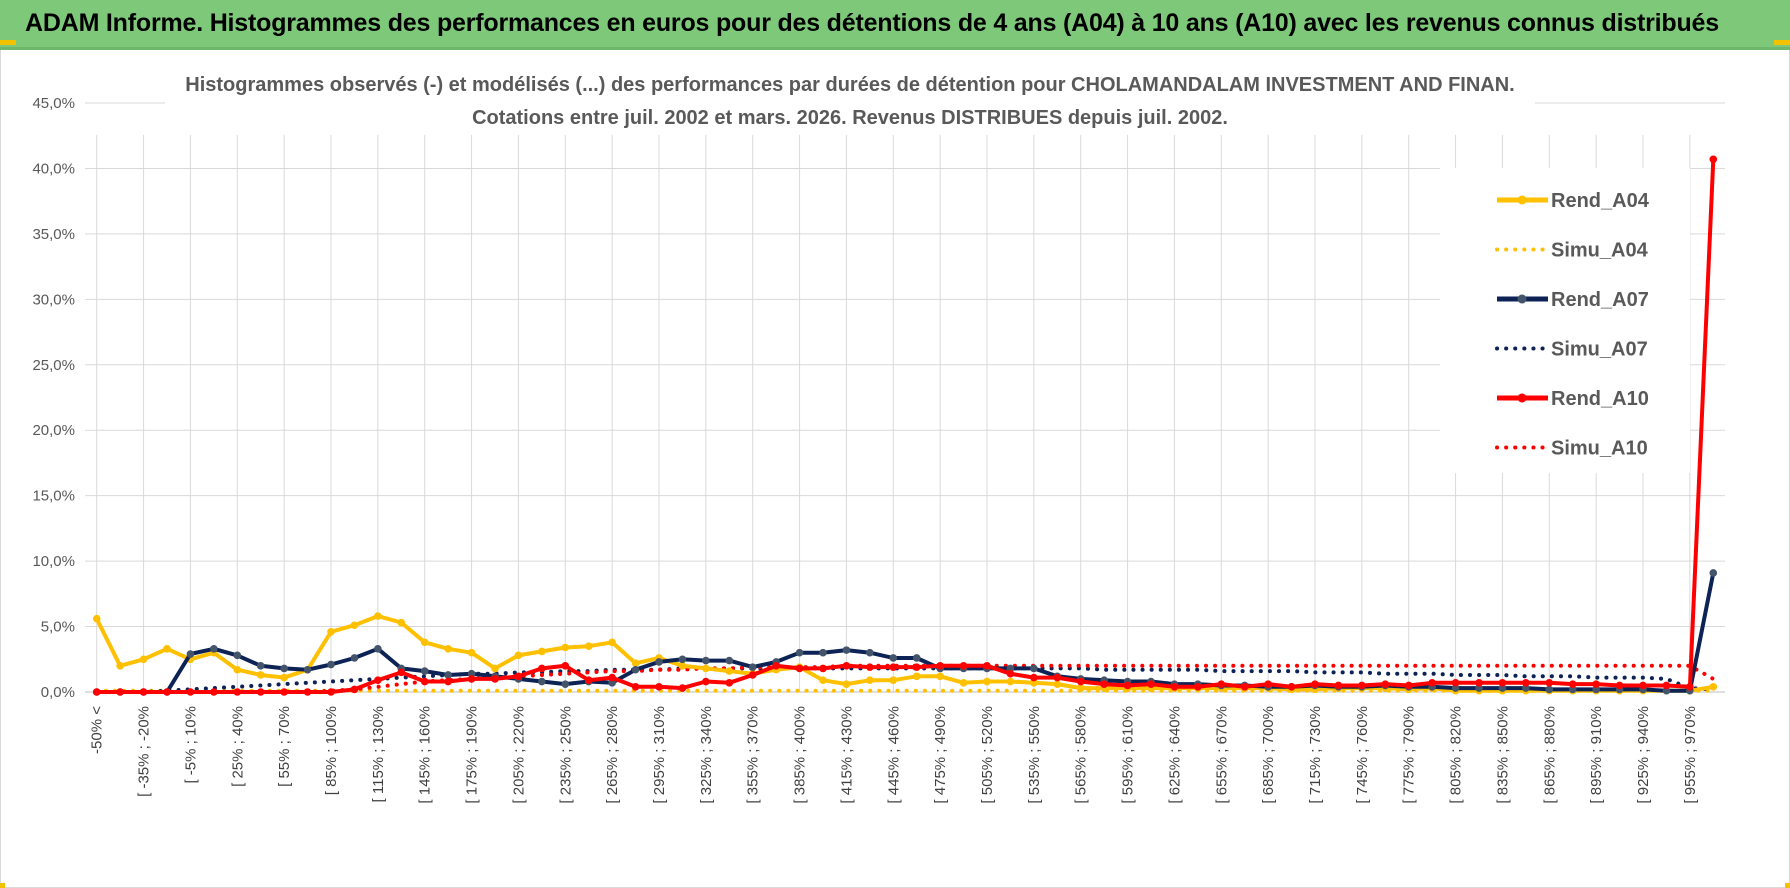 The height and width of the screenshot is (888, 1790). I want to click on x-tick-label: [ 595% ; 610%, so click(1128, 755).